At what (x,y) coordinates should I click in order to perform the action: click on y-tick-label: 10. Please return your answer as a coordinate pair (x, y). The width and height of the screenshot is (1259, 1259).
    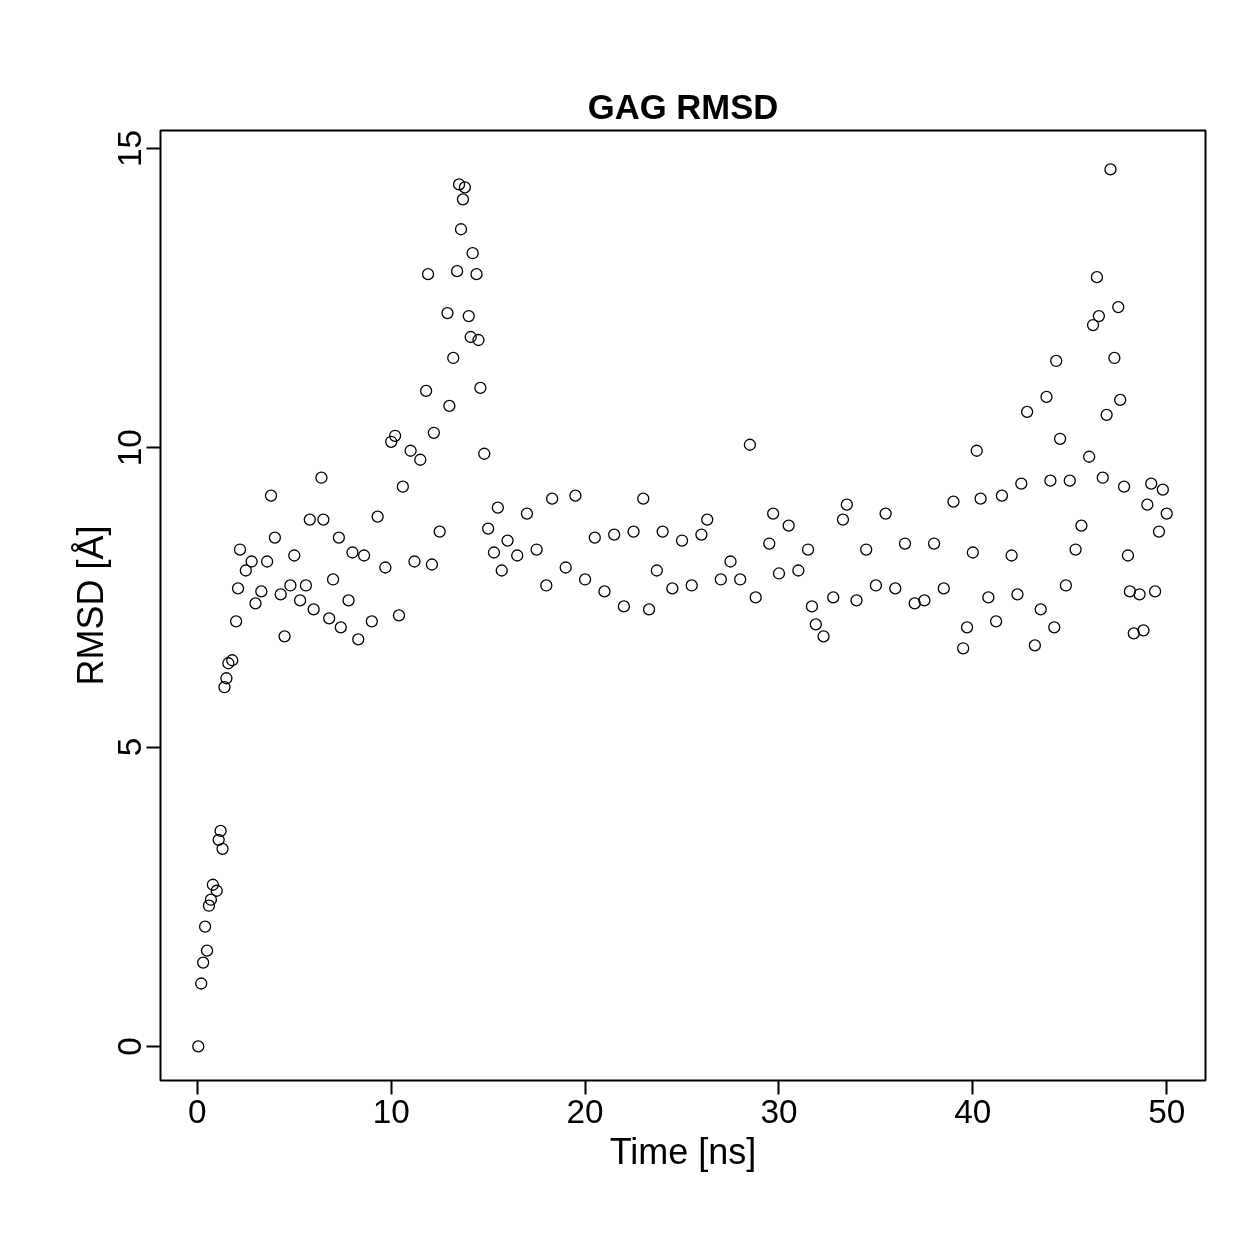
    Looking at the image, I should click on (130, 448).